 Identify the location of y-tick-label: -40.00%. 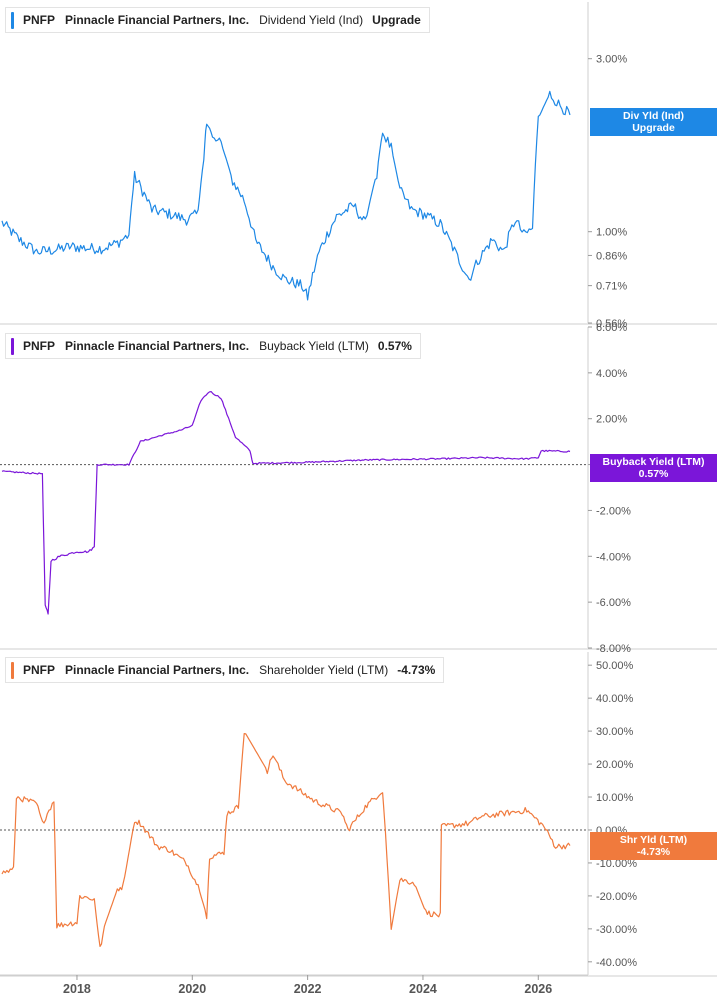
(616, 963).